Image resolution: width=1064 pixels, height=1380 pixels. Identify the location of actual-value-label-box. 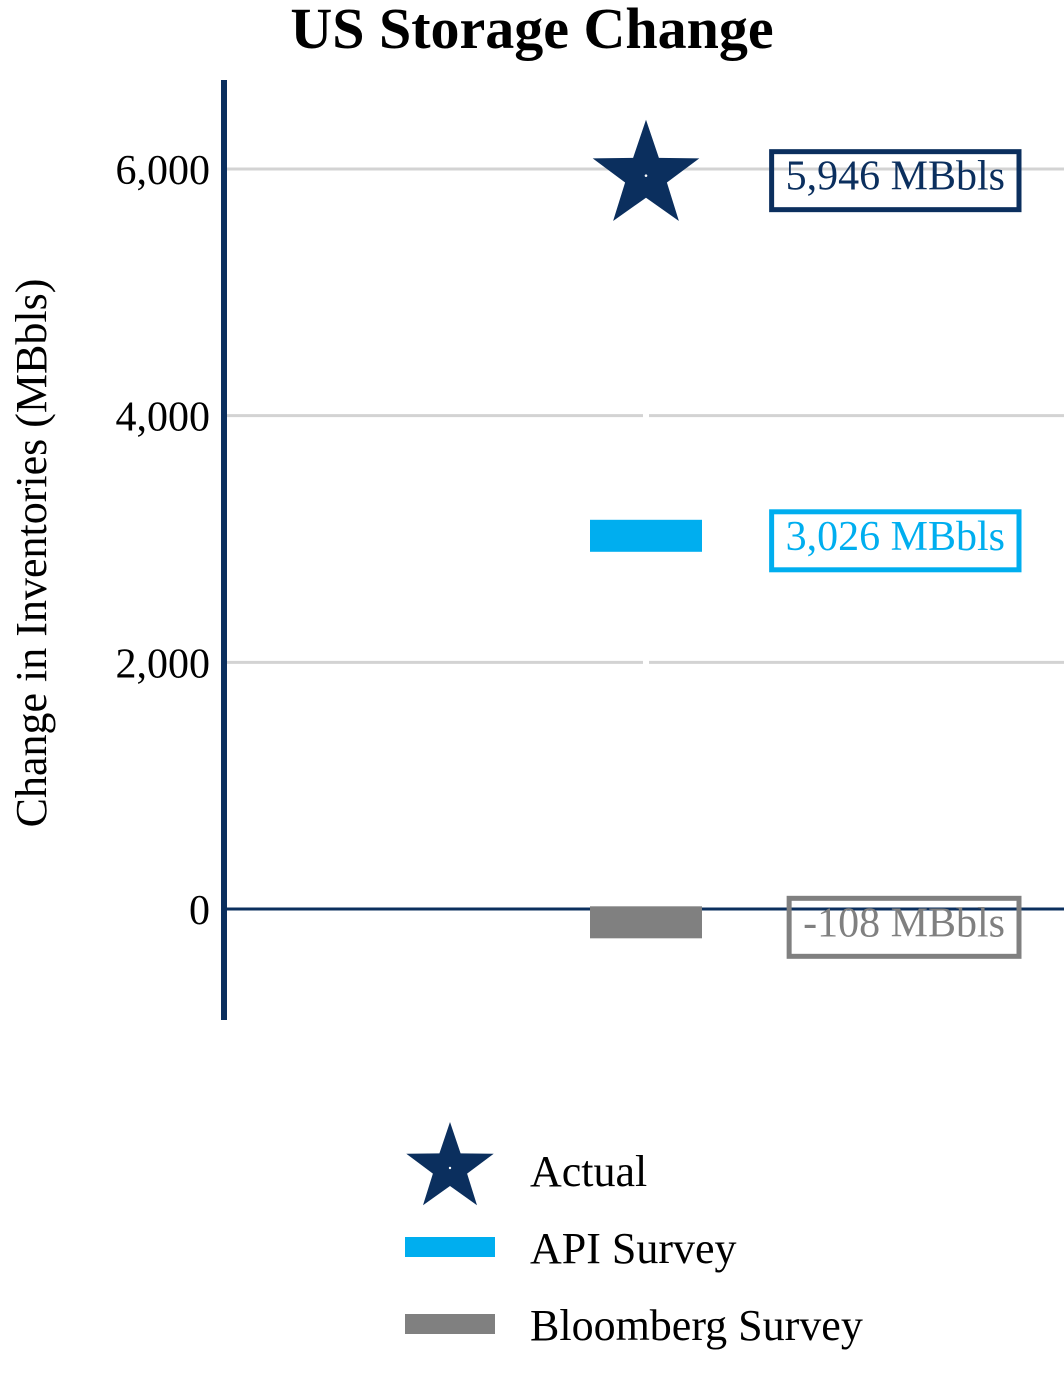
(895, 181).